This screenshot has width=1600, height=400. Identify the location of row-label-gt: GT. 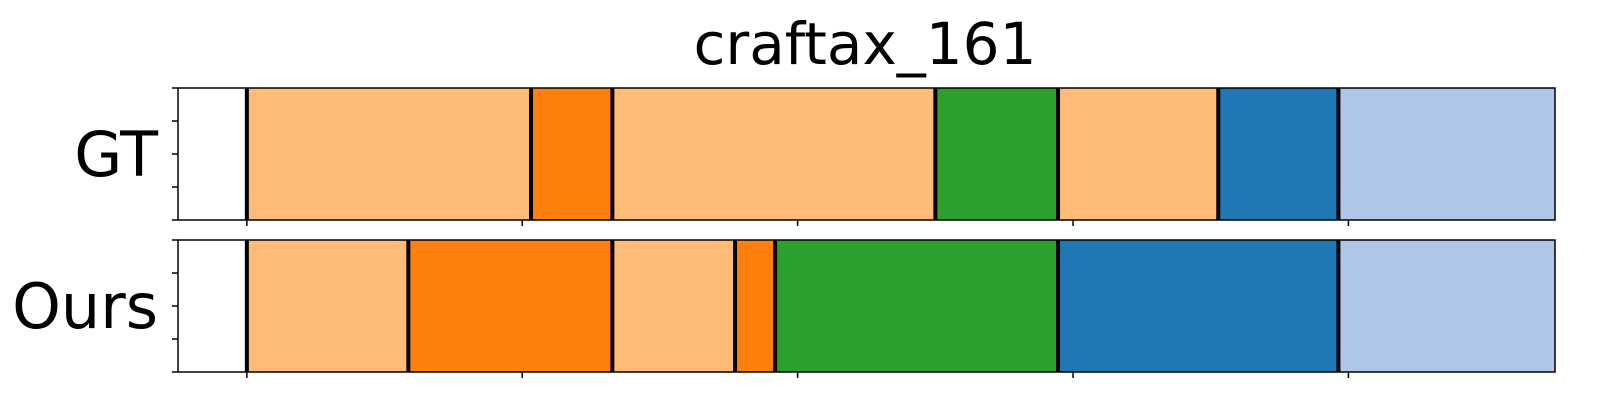
(116, 154).